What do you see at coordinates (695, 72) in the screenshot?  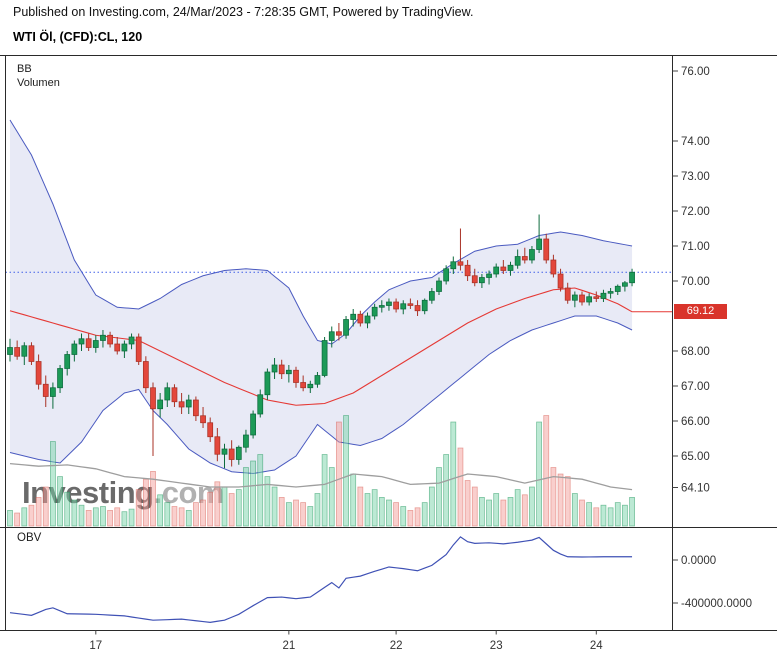 I see `price-axis-label: 76.00` at bounding box center [695, 72].